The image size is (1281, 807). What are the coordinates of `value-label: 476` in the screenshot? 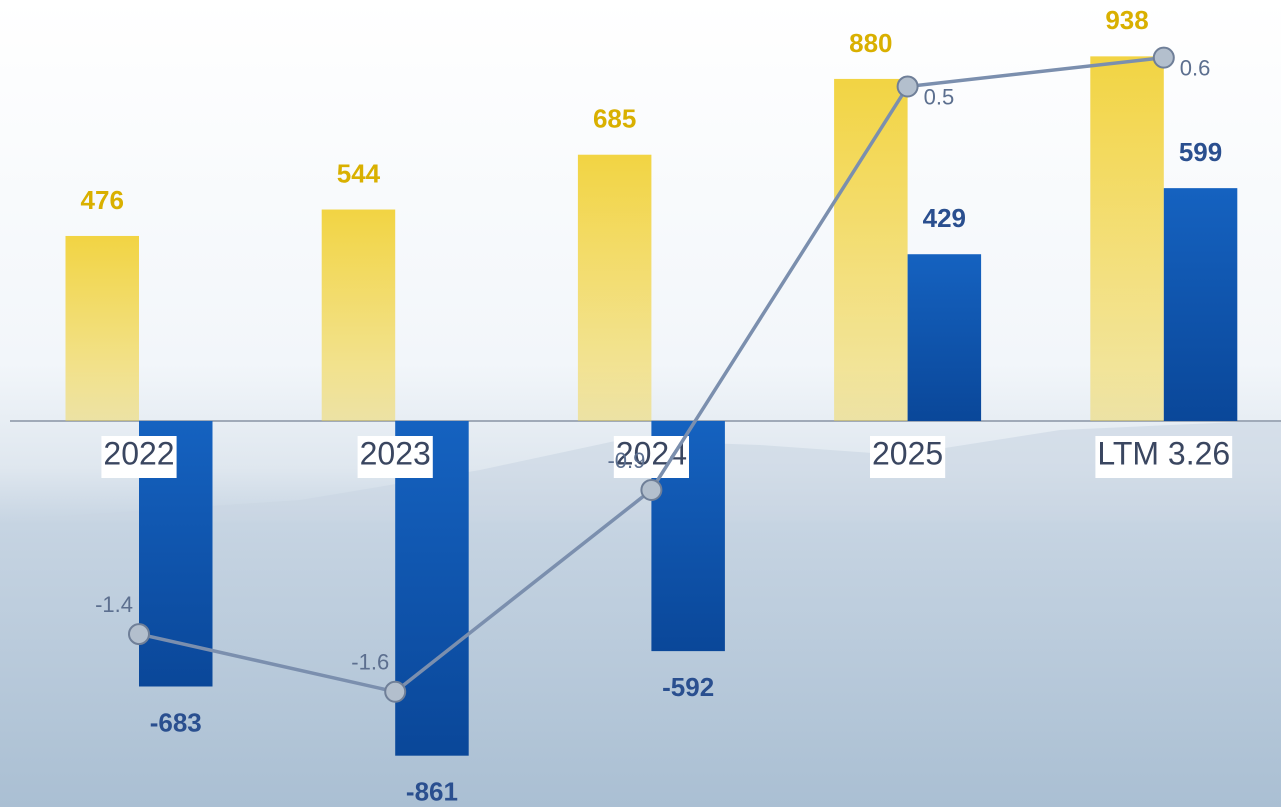 It's located at (102, 200).